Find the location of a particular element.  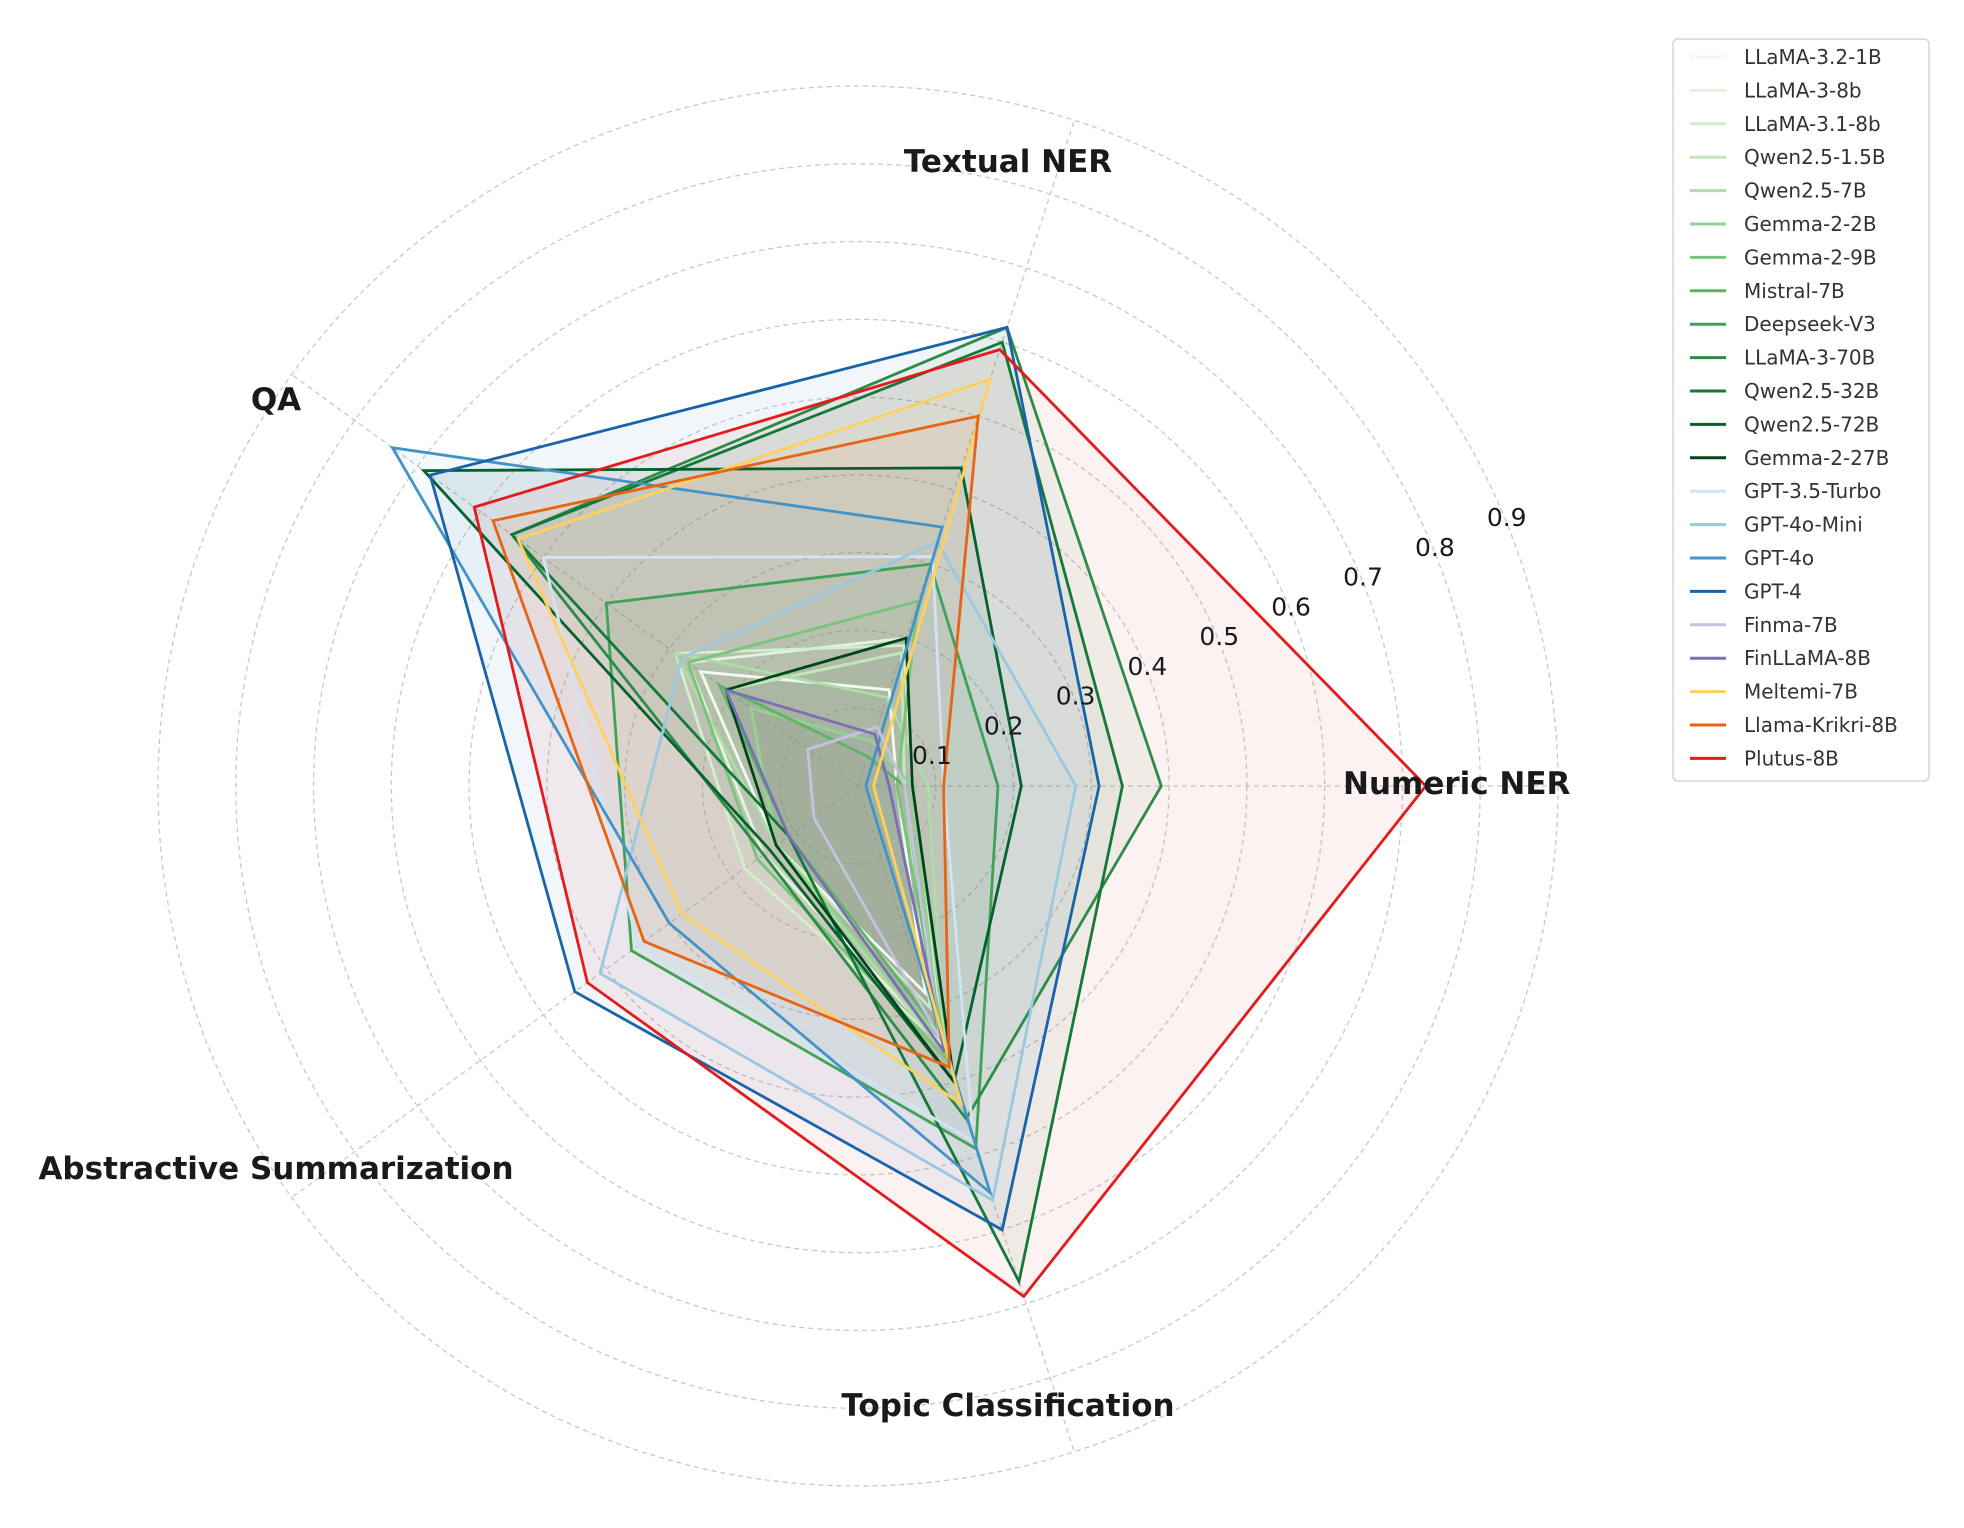

series-line-gpt-4o-mini is located at coordinates (838, 871).